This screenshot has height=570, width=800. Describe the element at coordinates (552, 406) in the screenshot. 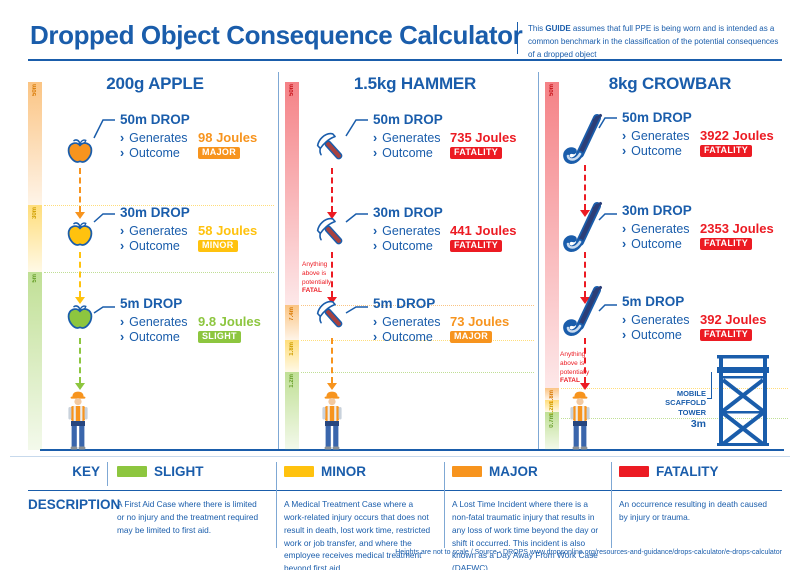

I see `scale-bar-segment-minor` at that location.